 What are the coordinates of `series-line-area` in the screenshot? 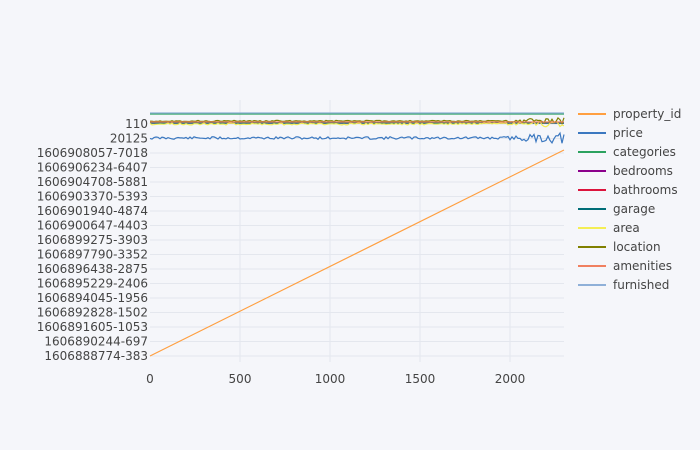 It's located at (357, 124).